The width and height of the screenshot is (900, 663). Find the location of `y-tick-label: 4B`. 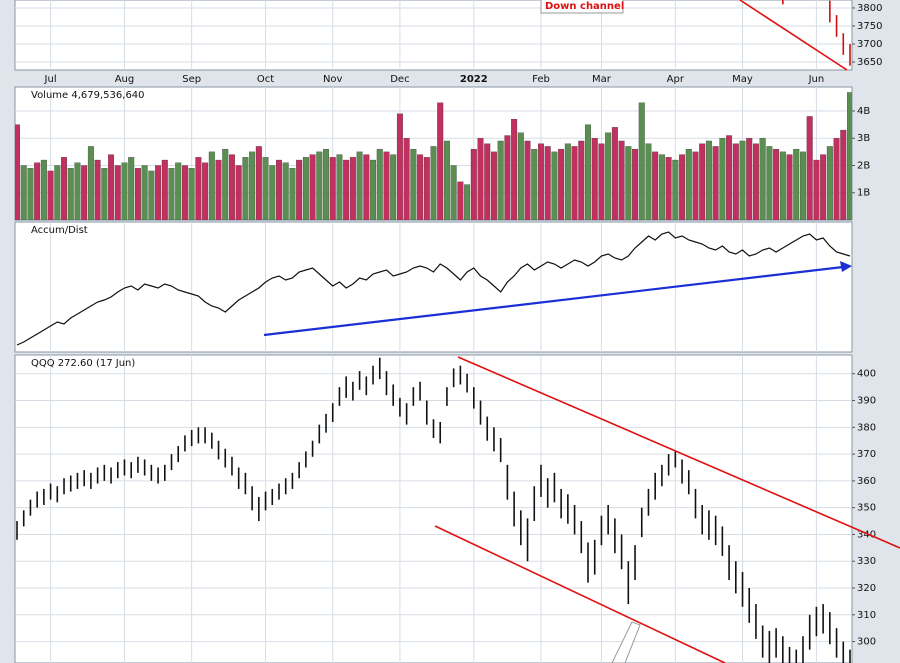

y-tick-label: 4B is located at coordinates (863, 111).